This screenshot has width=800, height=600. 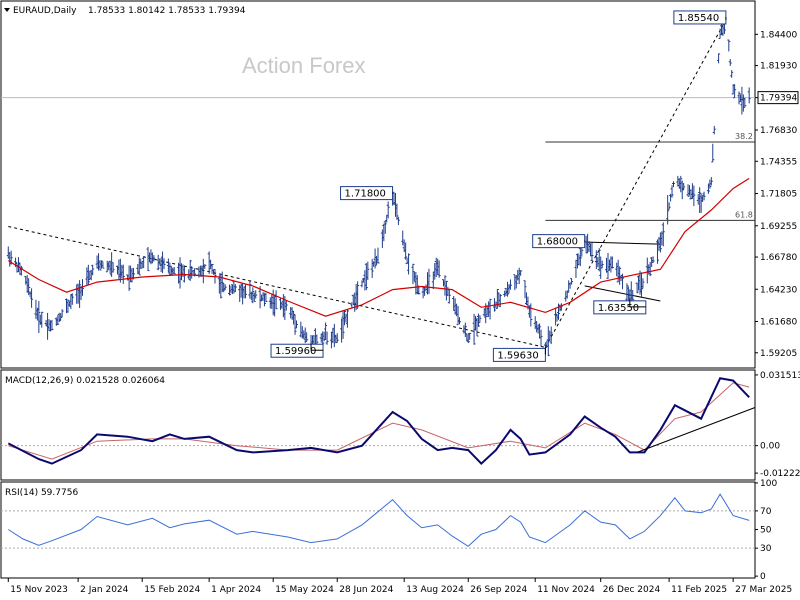 I want to click on x-tick-label: 13 Aug 2024, so click(x=435, y=590).